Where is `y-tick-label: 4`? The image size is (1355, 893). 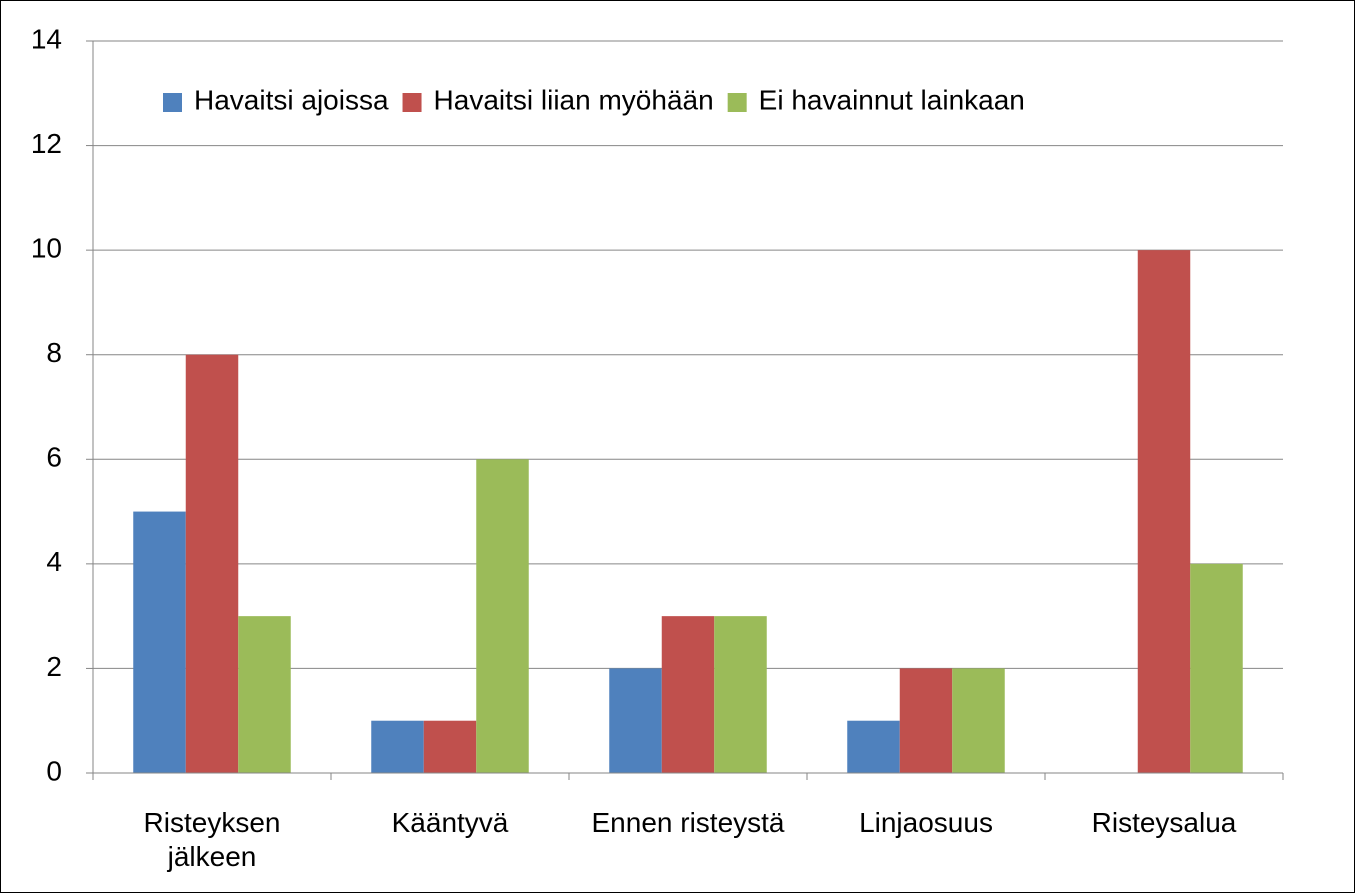 y-tick-label: 4 is located at coordinates (54, 561).